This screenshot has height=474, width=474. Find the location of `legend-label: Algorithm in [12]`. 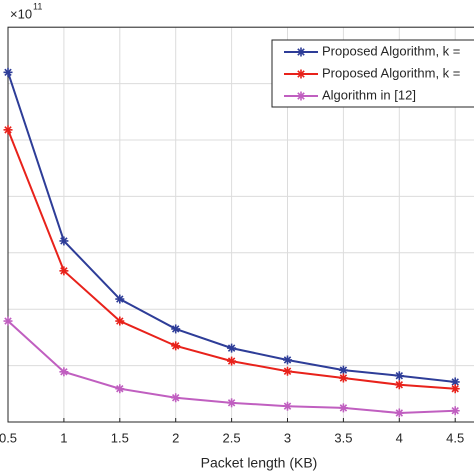

legend-label: Algorithm in [12] is located at coordinates (369, 94).